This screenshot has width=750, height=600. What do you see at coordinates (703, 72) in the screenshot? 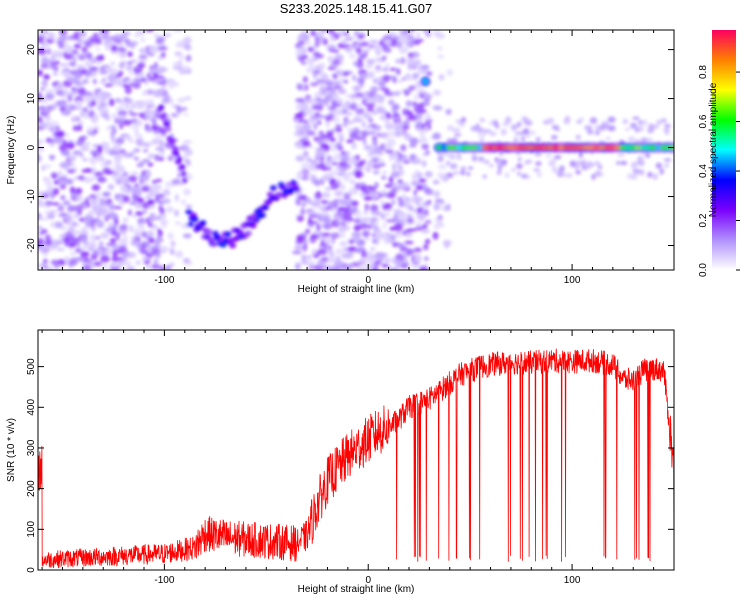
I see `colorbar-tick-label: 0.8` at bounding box center [703, 72].